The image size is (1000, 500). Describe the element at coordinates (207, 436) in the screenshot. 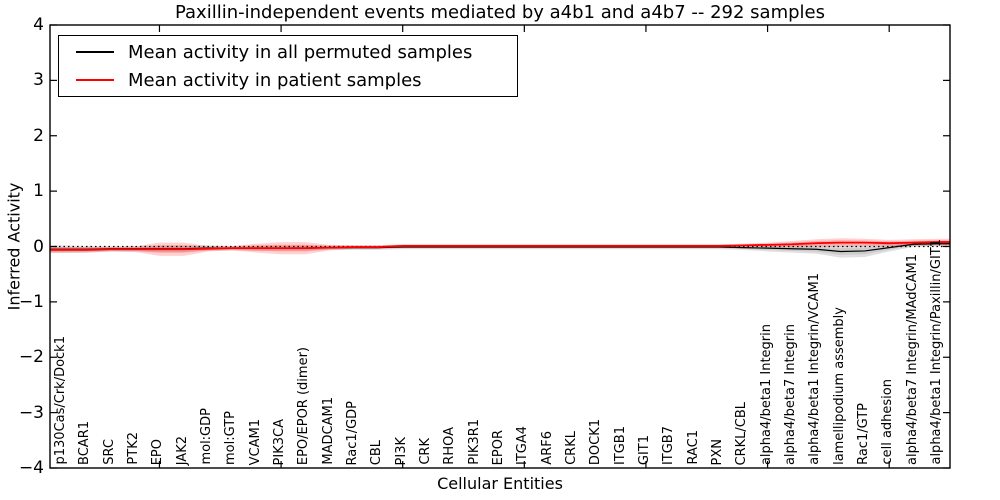

I see `x-category-label: mol:GDP` at that location.